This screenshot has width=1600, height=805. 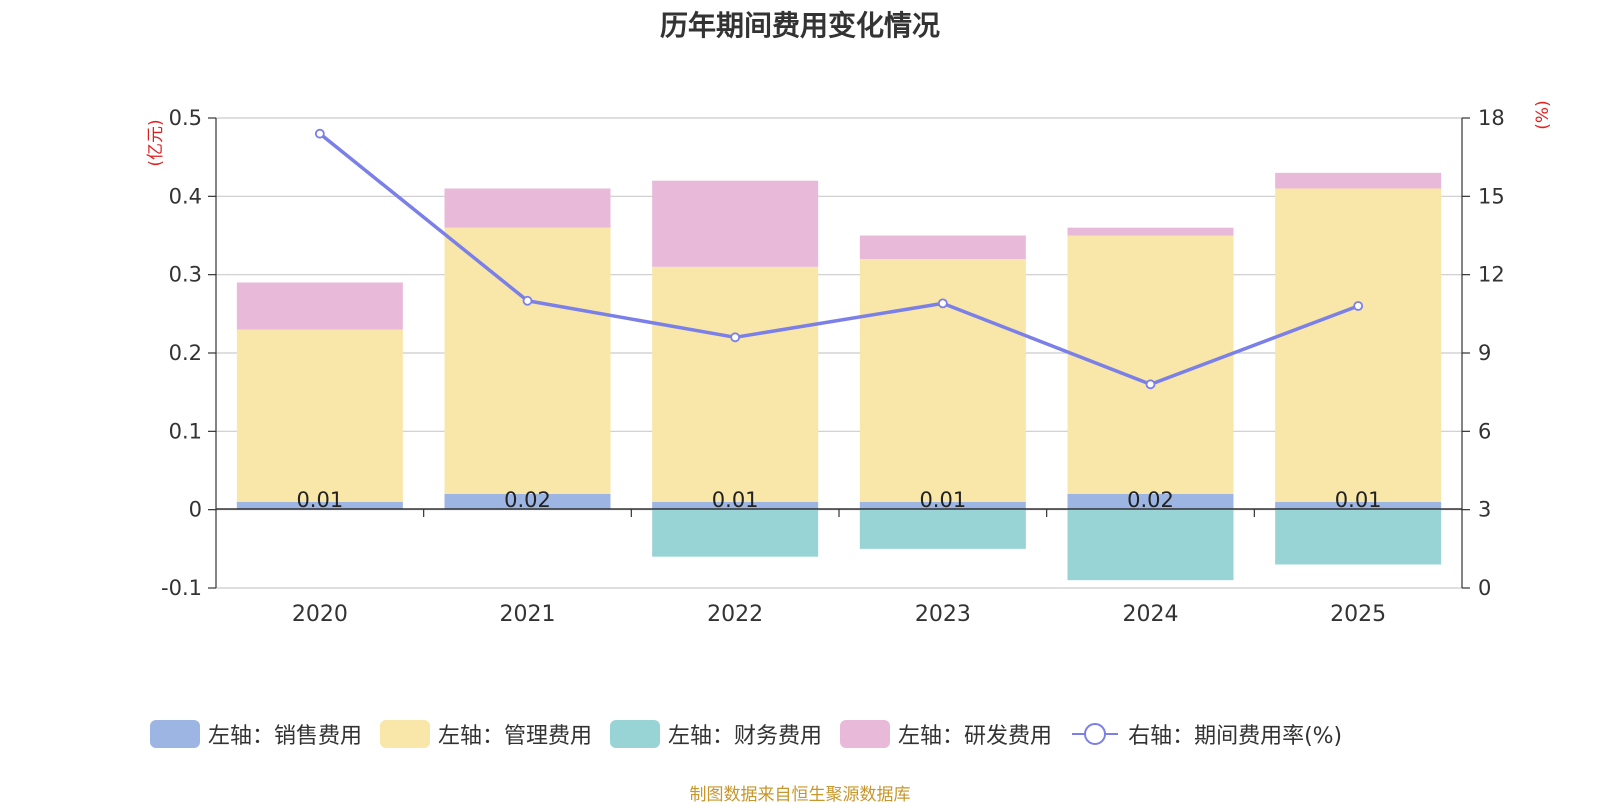 I want to click on legend-label-sales: 左轴：销售费用, so click(x=285, y=736).